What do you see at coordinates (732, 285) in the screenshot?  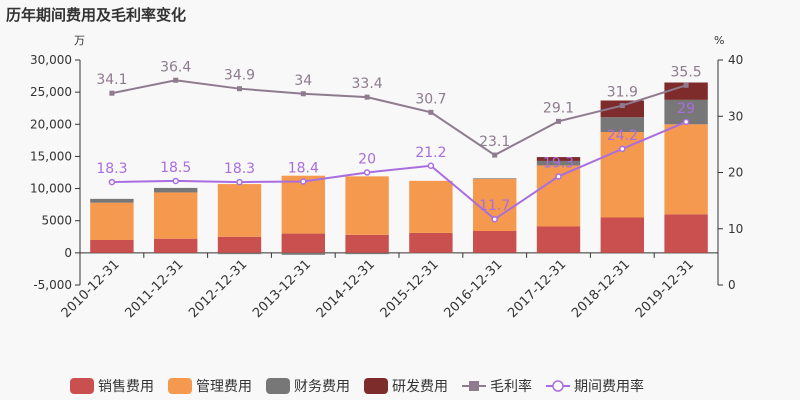 I see `right-tick-label: 0` at bounding box center [732, 285].